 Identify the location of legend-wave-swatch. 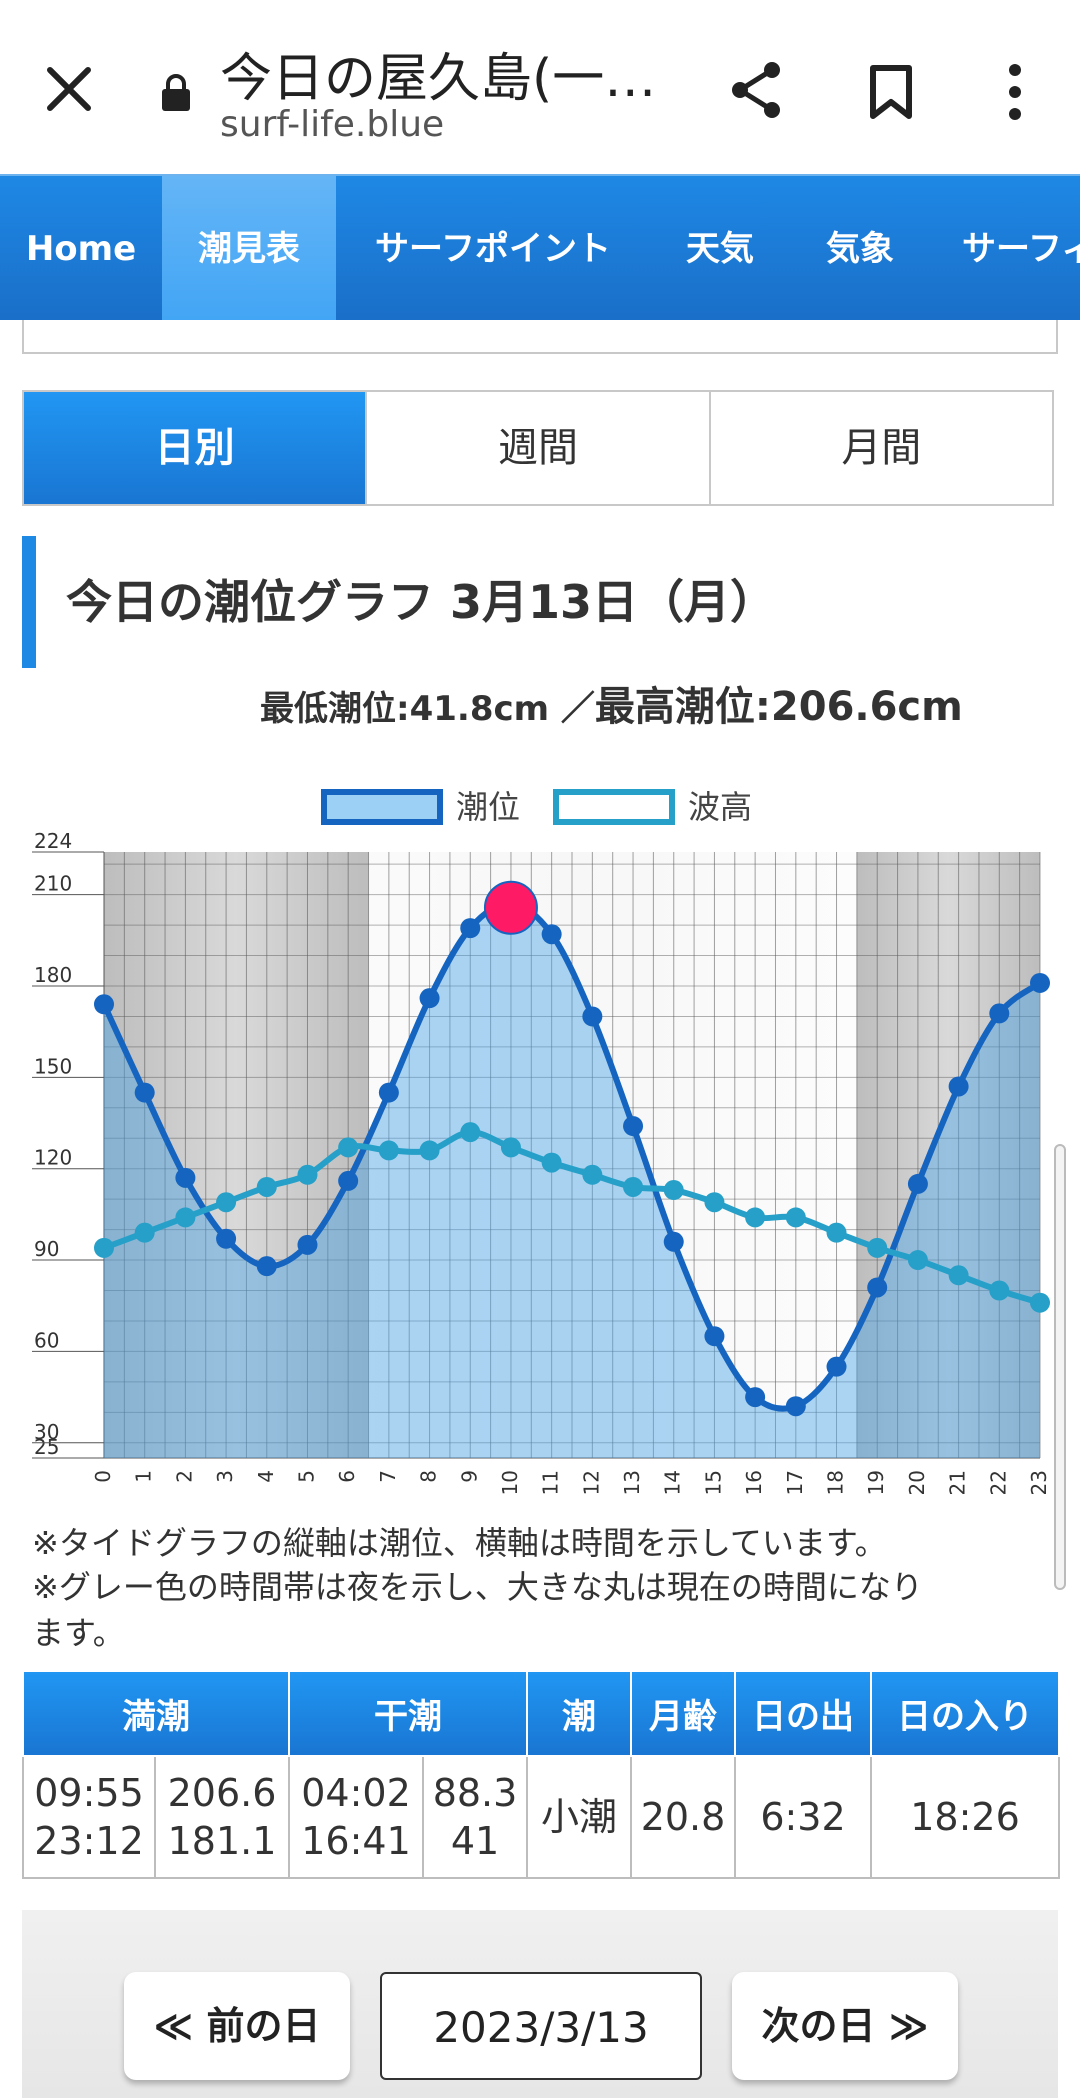
(614, 807).